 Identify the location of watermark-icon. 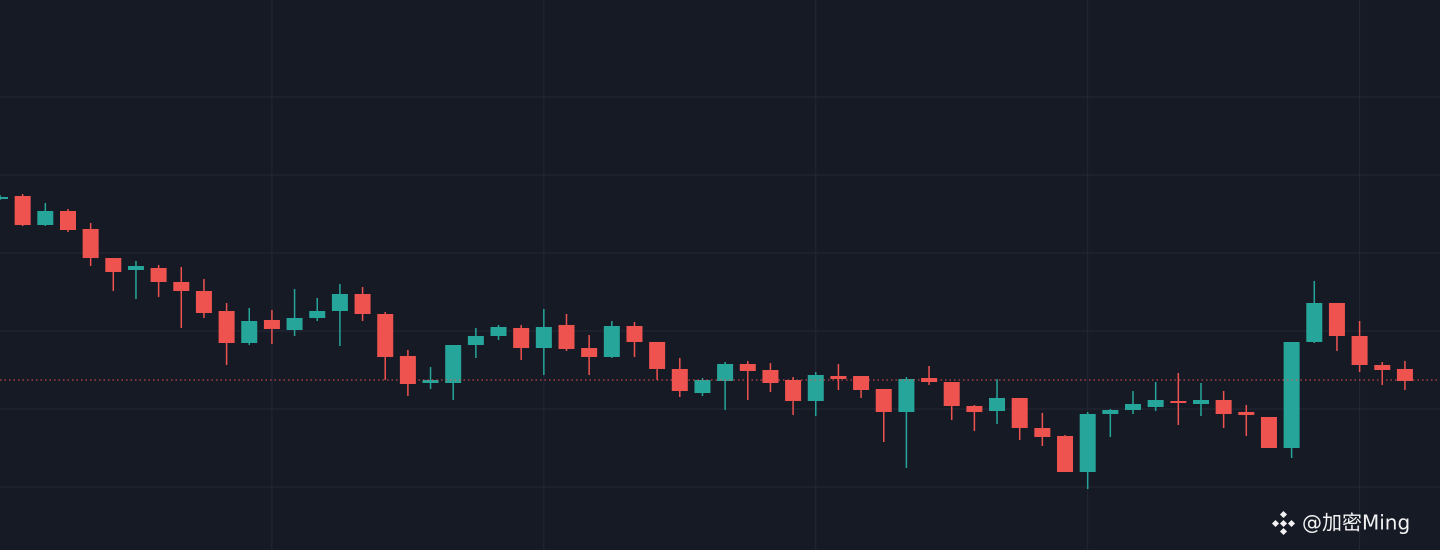
(1283, 523).